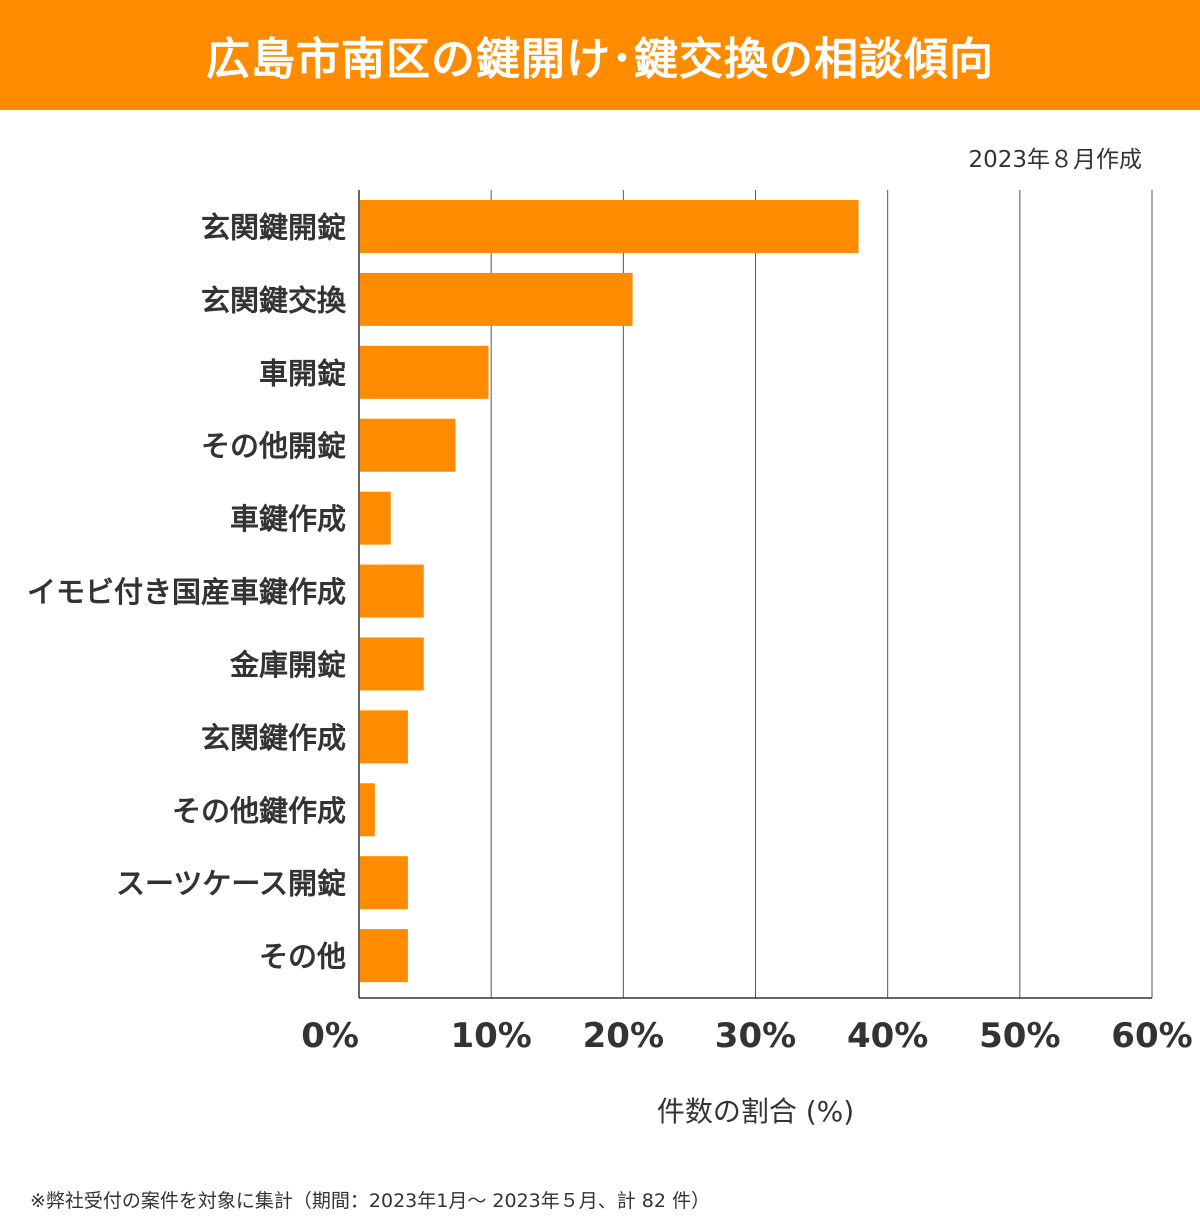 The image size is (1200, 1219). Describe the element at coordinates (231, 884) in the screenshot. I see `category-label: スーツケース開錠` at that location.